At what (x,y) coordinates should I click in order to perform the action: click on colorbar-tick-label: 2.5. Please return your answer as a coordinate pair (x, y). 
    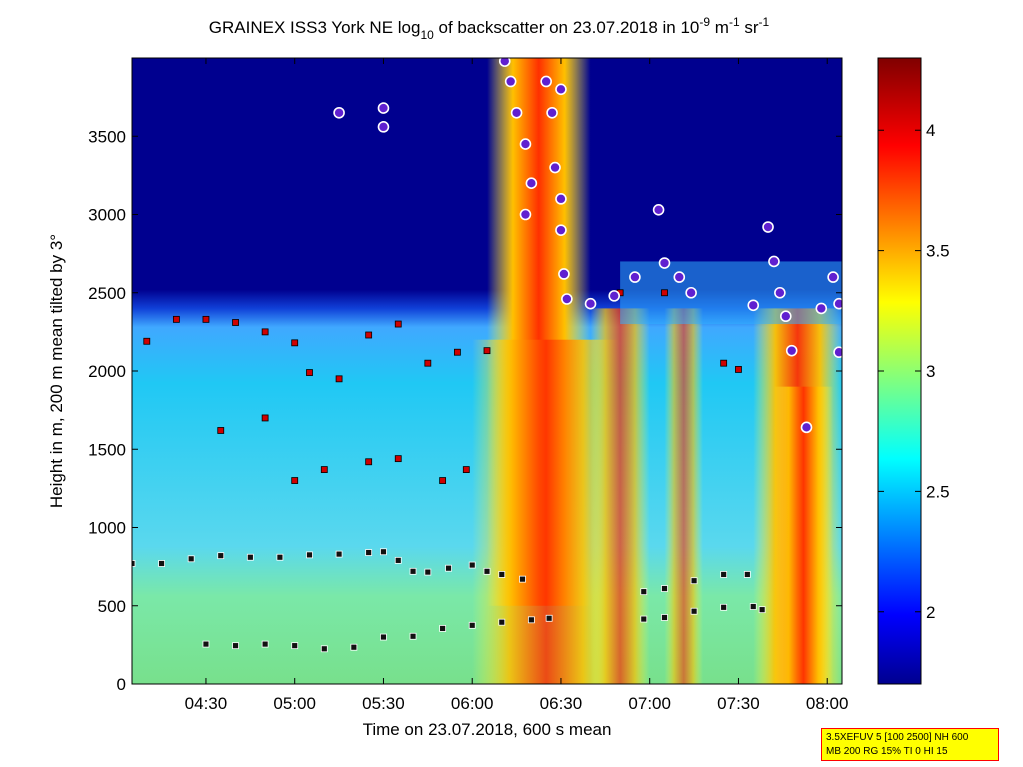
    Looking at the image, I should click on (938, 491).